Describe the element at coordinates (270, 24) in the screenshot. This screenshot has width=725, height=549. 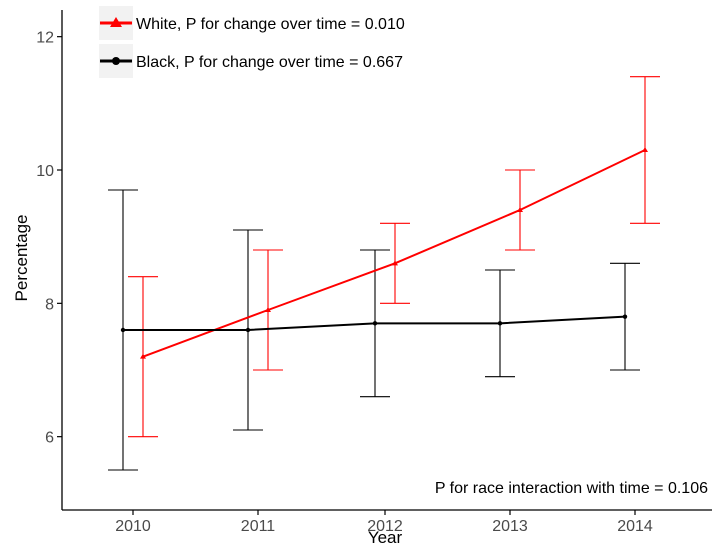
I see `legend-label: White, P for change over time = 0.010` at that location.